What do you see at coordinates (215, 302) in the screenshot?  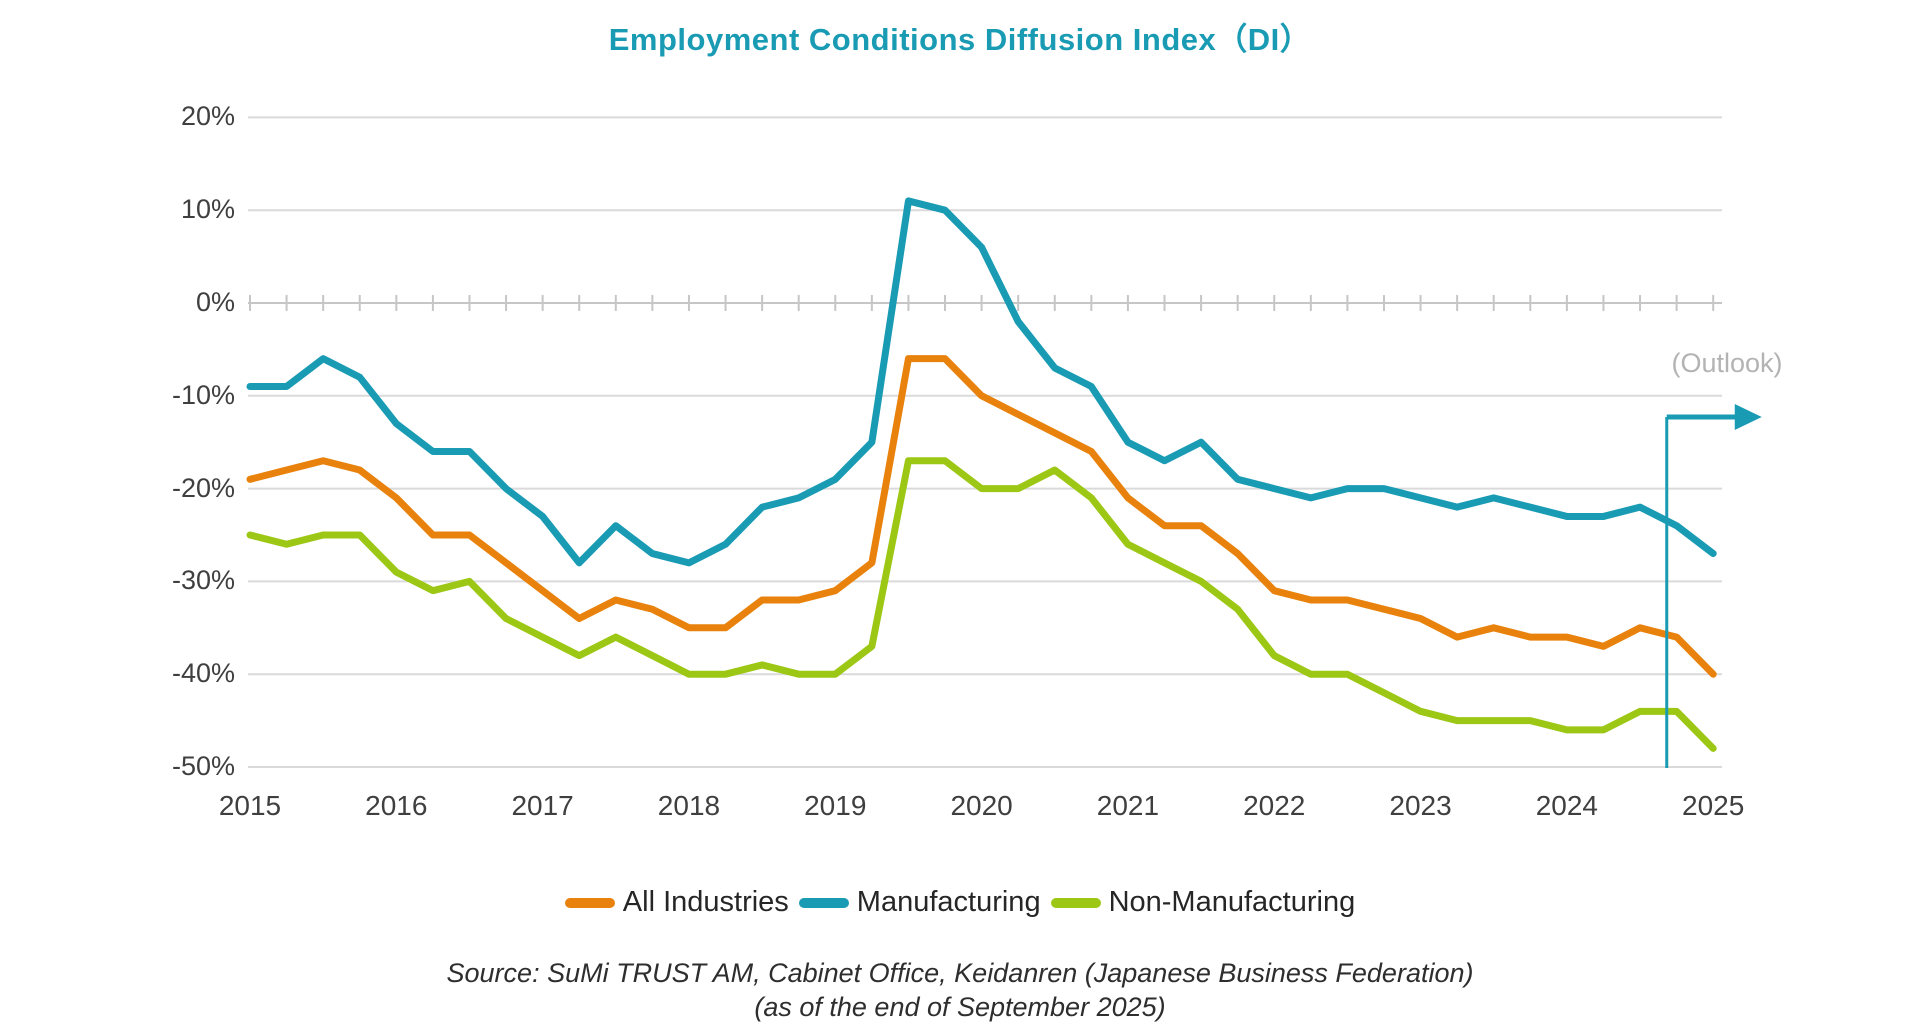 I see `y-axis-label: 0%` at bounding box center [215, 302].